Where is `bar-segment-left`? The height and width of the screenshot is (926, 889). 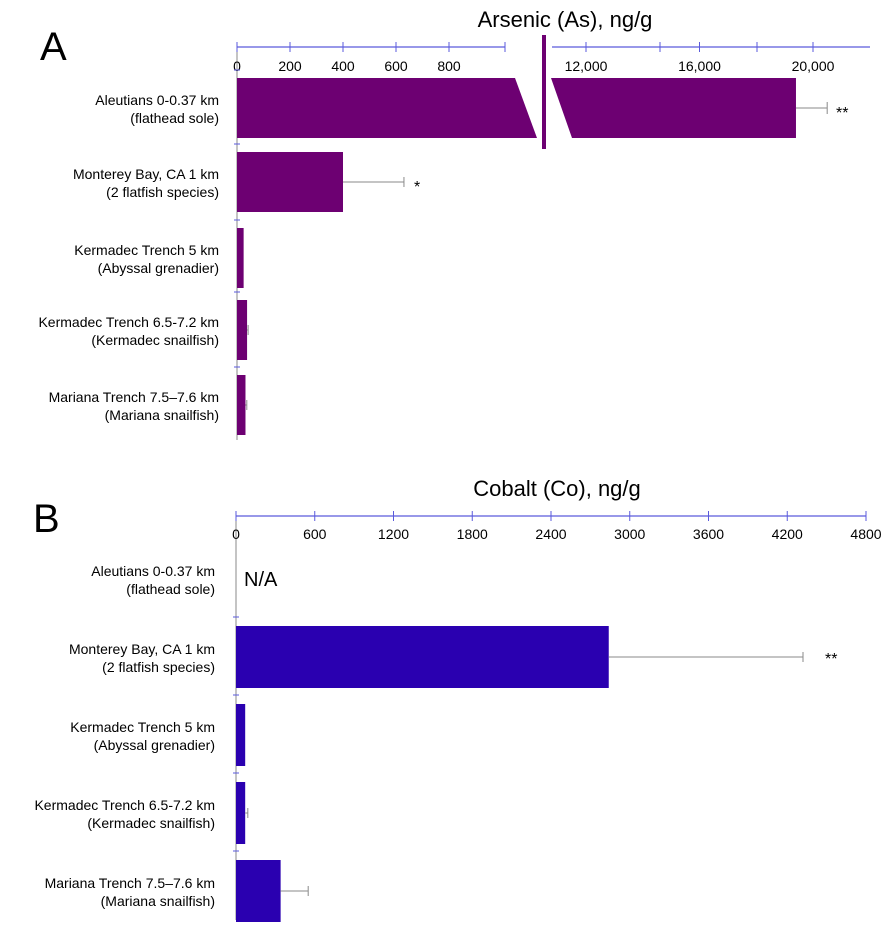
bar-segment-left is located at coordinates (387, 108).